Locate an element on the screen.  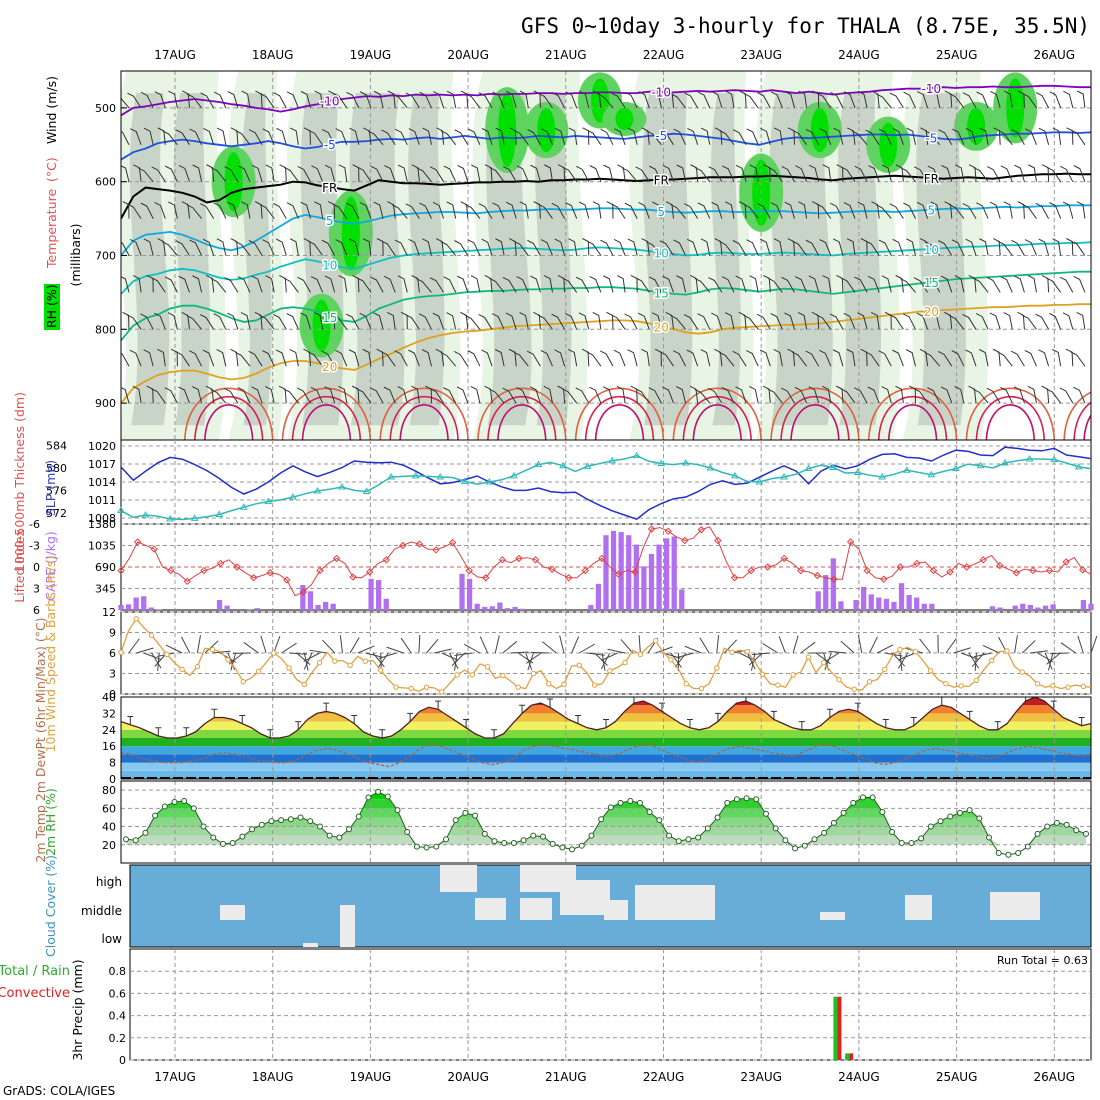
cloud-level-label: low is located at coordinates (112, 939).